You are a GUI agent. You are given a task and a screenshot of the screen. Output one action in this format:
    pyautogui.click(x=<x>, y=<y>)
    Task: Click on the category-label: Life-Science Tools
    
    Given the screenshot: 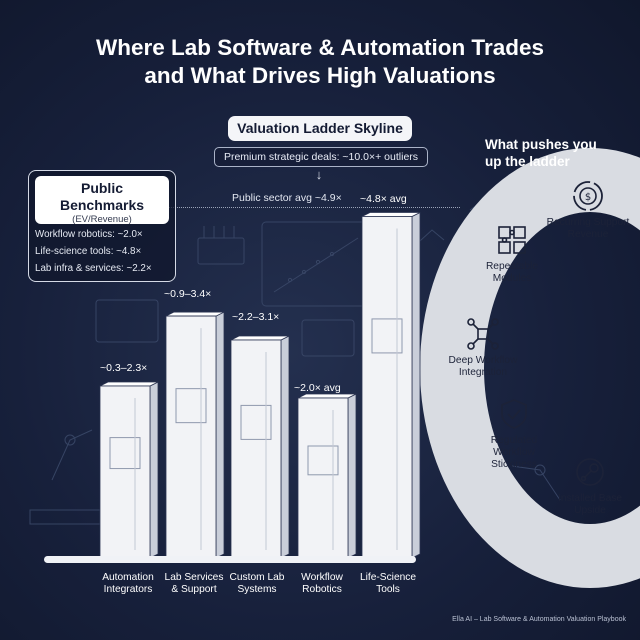 What is the action you would take?
    pyautogui.click(x=388, y=584)
    